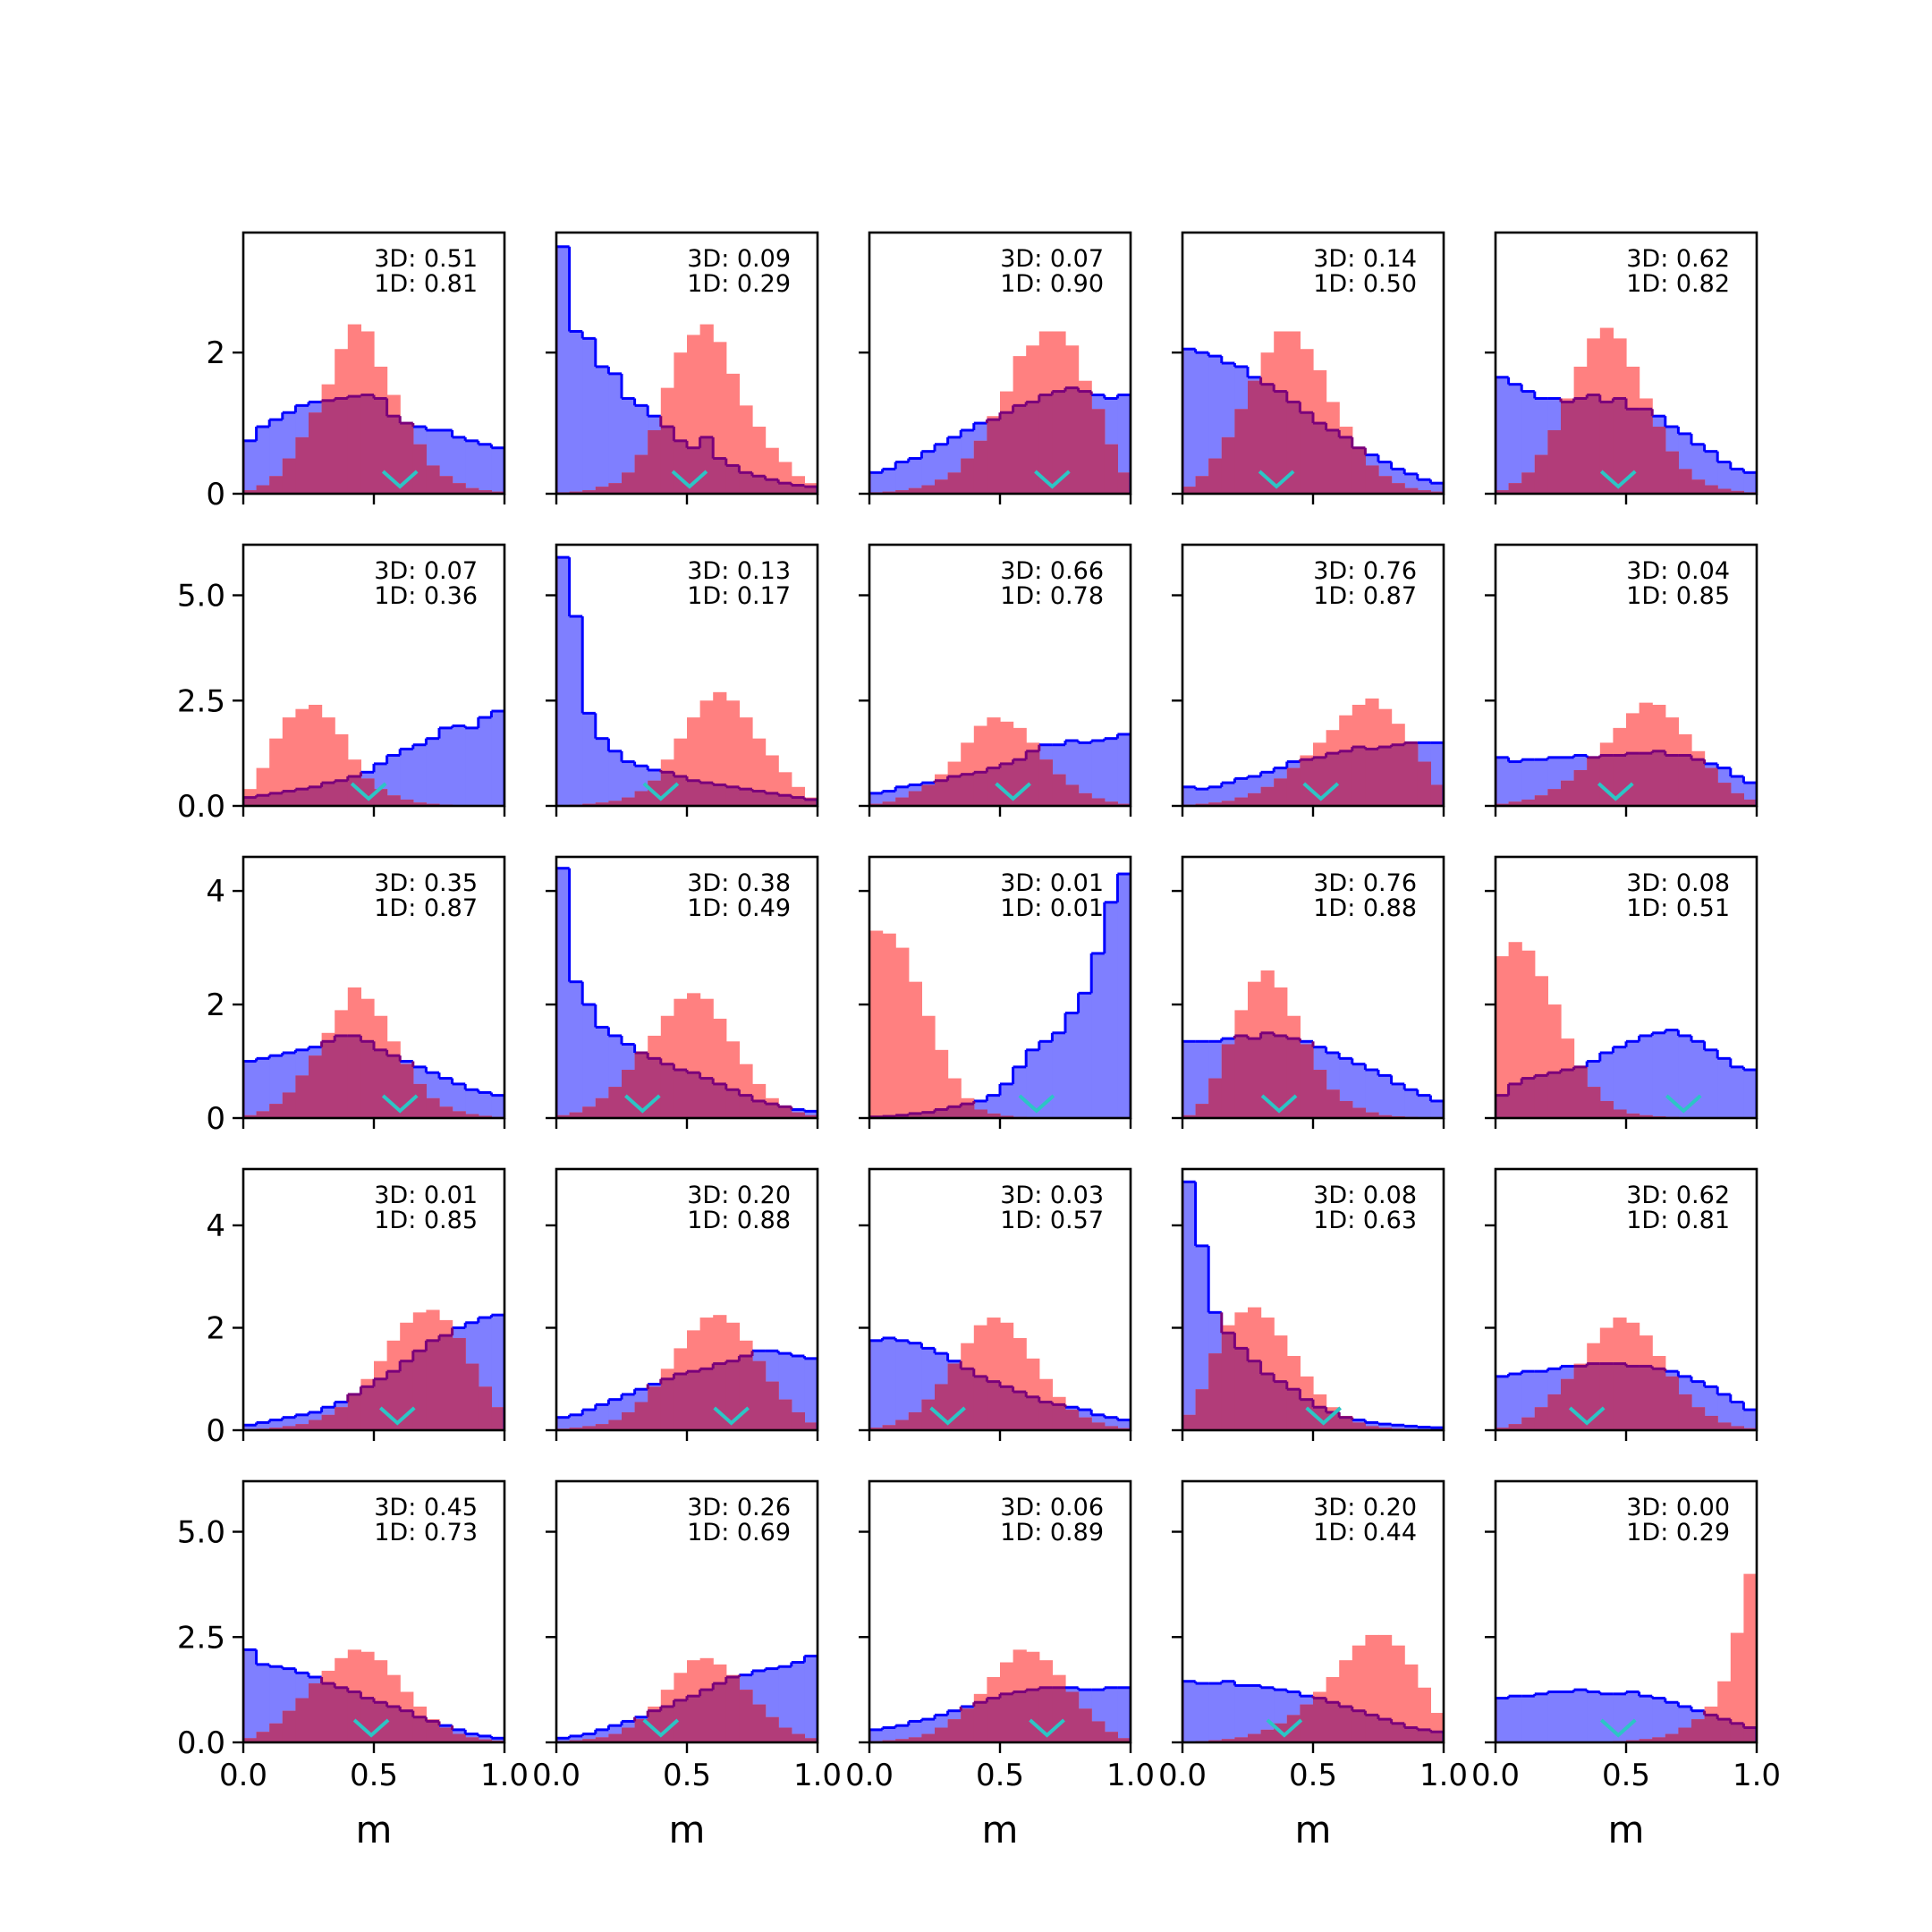 The height and width of the screenshot is (1932, 1932). I want to click on y-tick-label: 2, so click(215, 353).